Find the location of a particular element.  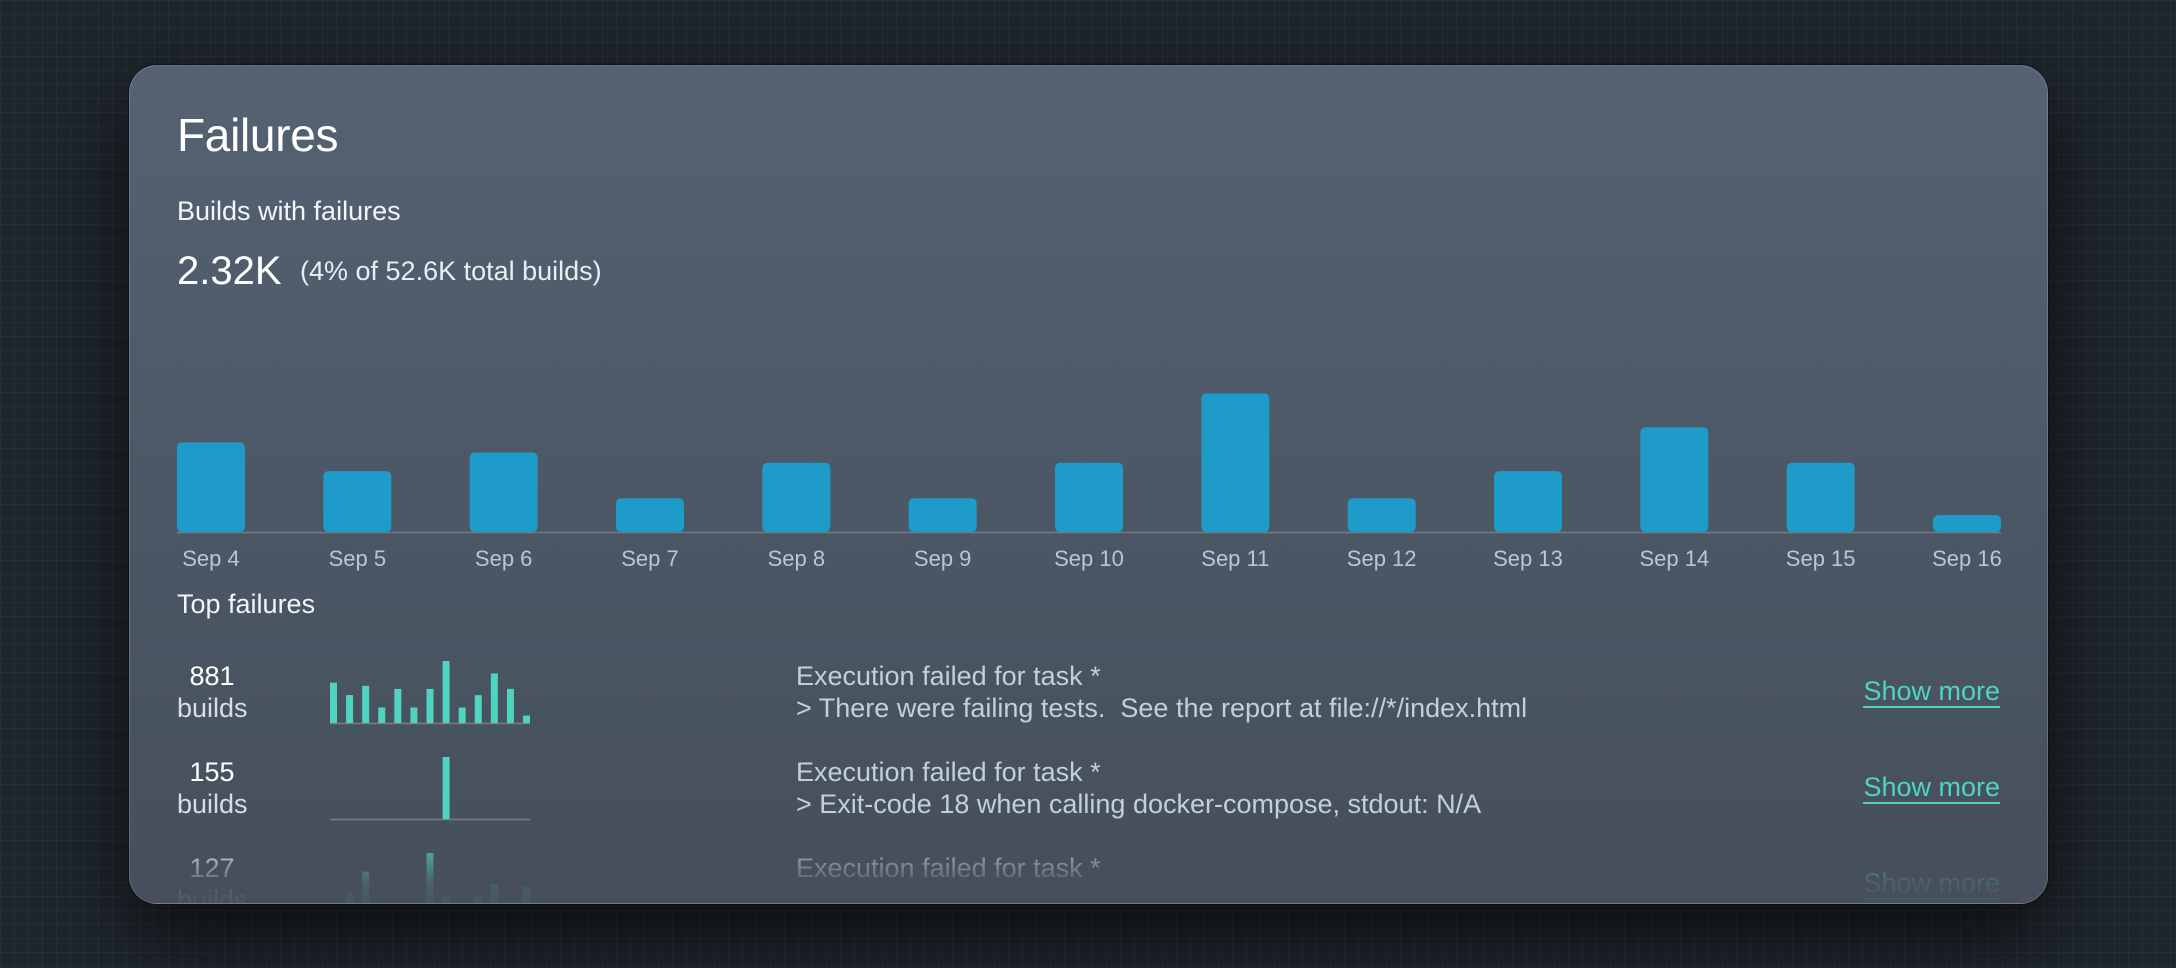

x-tick-label: Sep 8 is located at coordinates (797, 558).